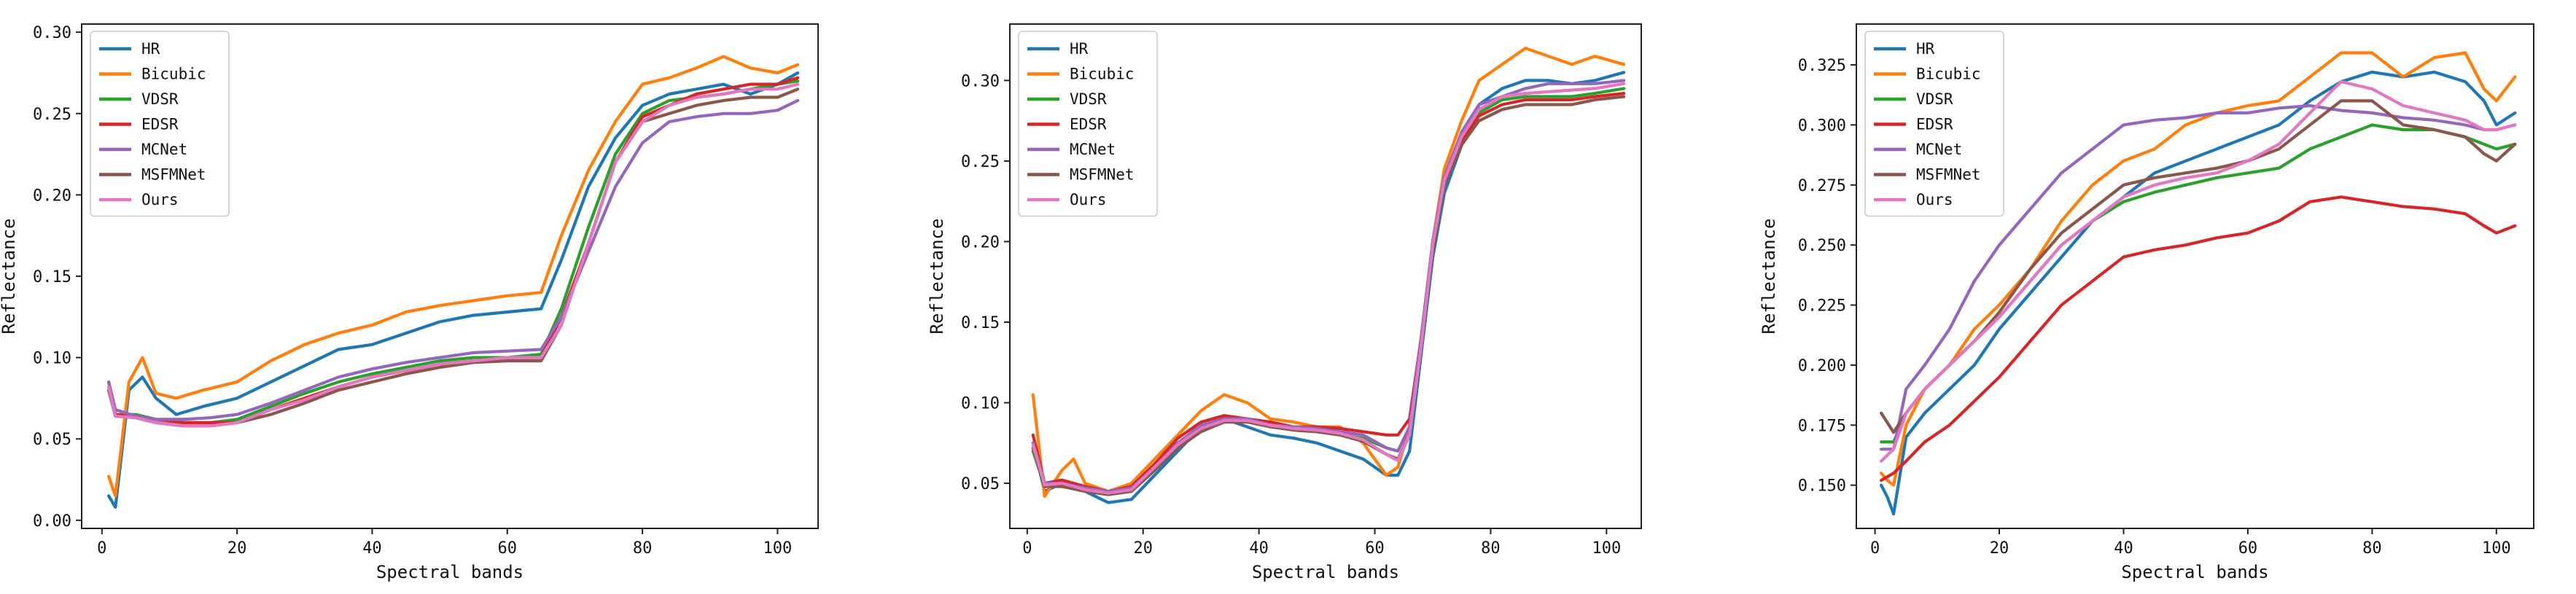 The image size is (2576, 594). What do you see at coordinates (1822, 66) in the screenshot?
I see `y-tick-label: 0.325` at bounding box center [1822, 66].